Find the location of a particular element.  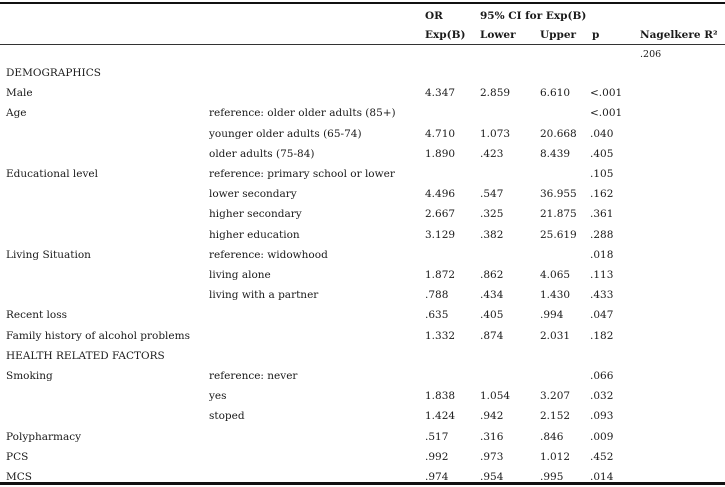

row-lower: 2.859 is located at coordinates (495, 93).